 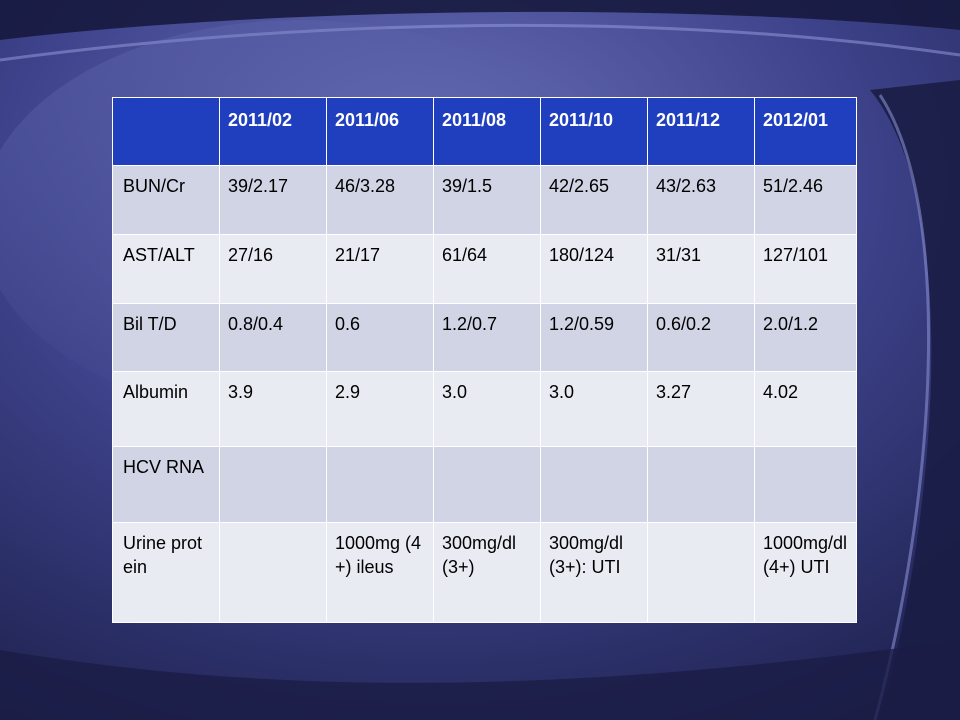 I want to click on table-cell: 51/2.46, so click(x=805, y=200).